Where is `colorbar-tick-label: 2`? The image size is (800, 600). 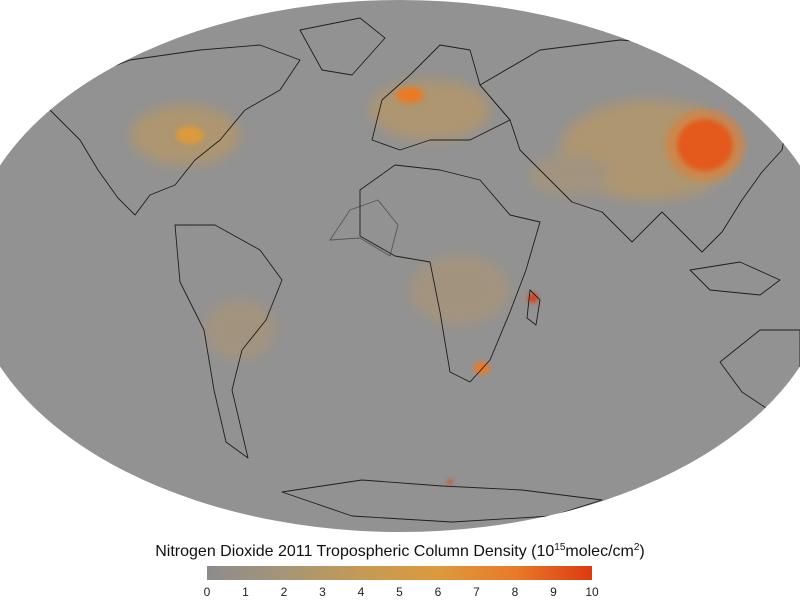 colorbar-tick-label: 2 is located at coordinates (284, 592).